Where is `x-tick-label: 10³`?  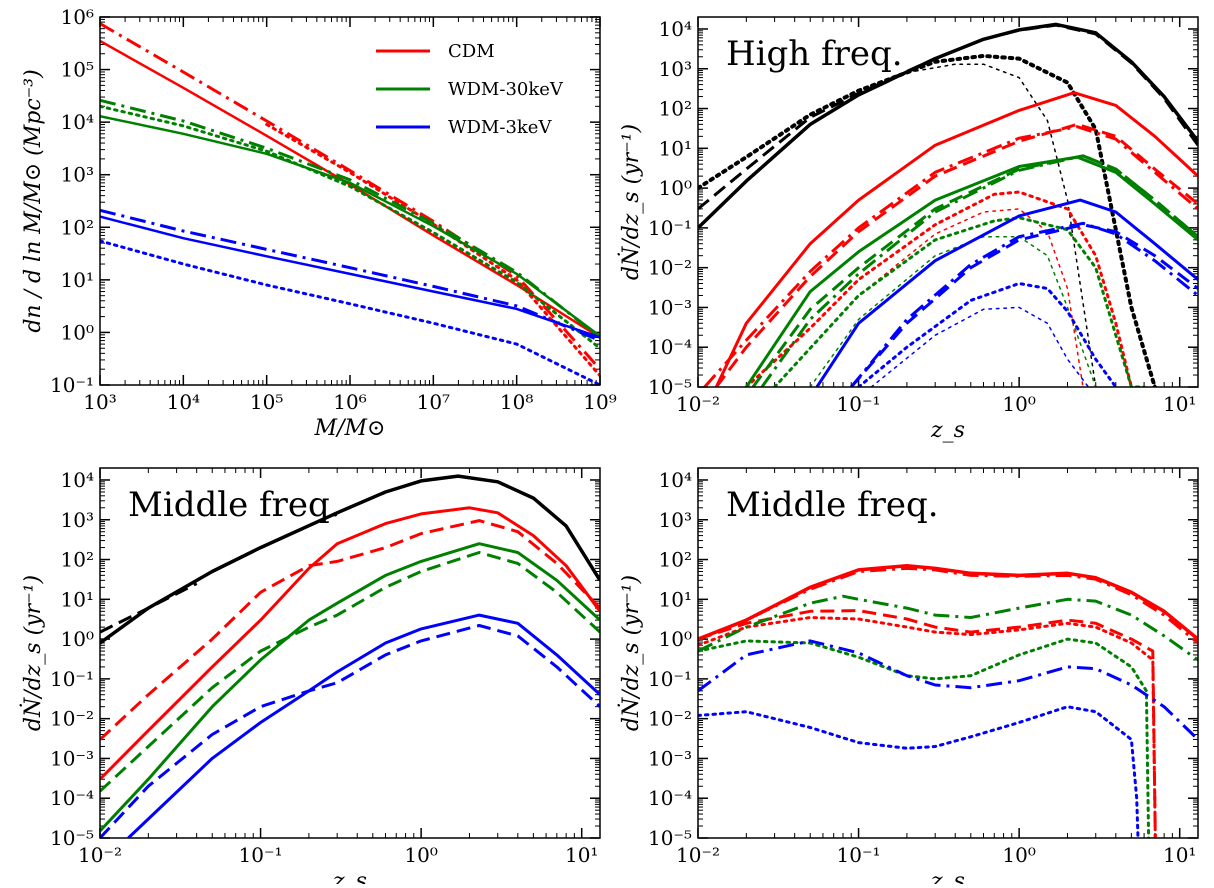
x-tick-label: 10³ is located at coordinates (99, 402).